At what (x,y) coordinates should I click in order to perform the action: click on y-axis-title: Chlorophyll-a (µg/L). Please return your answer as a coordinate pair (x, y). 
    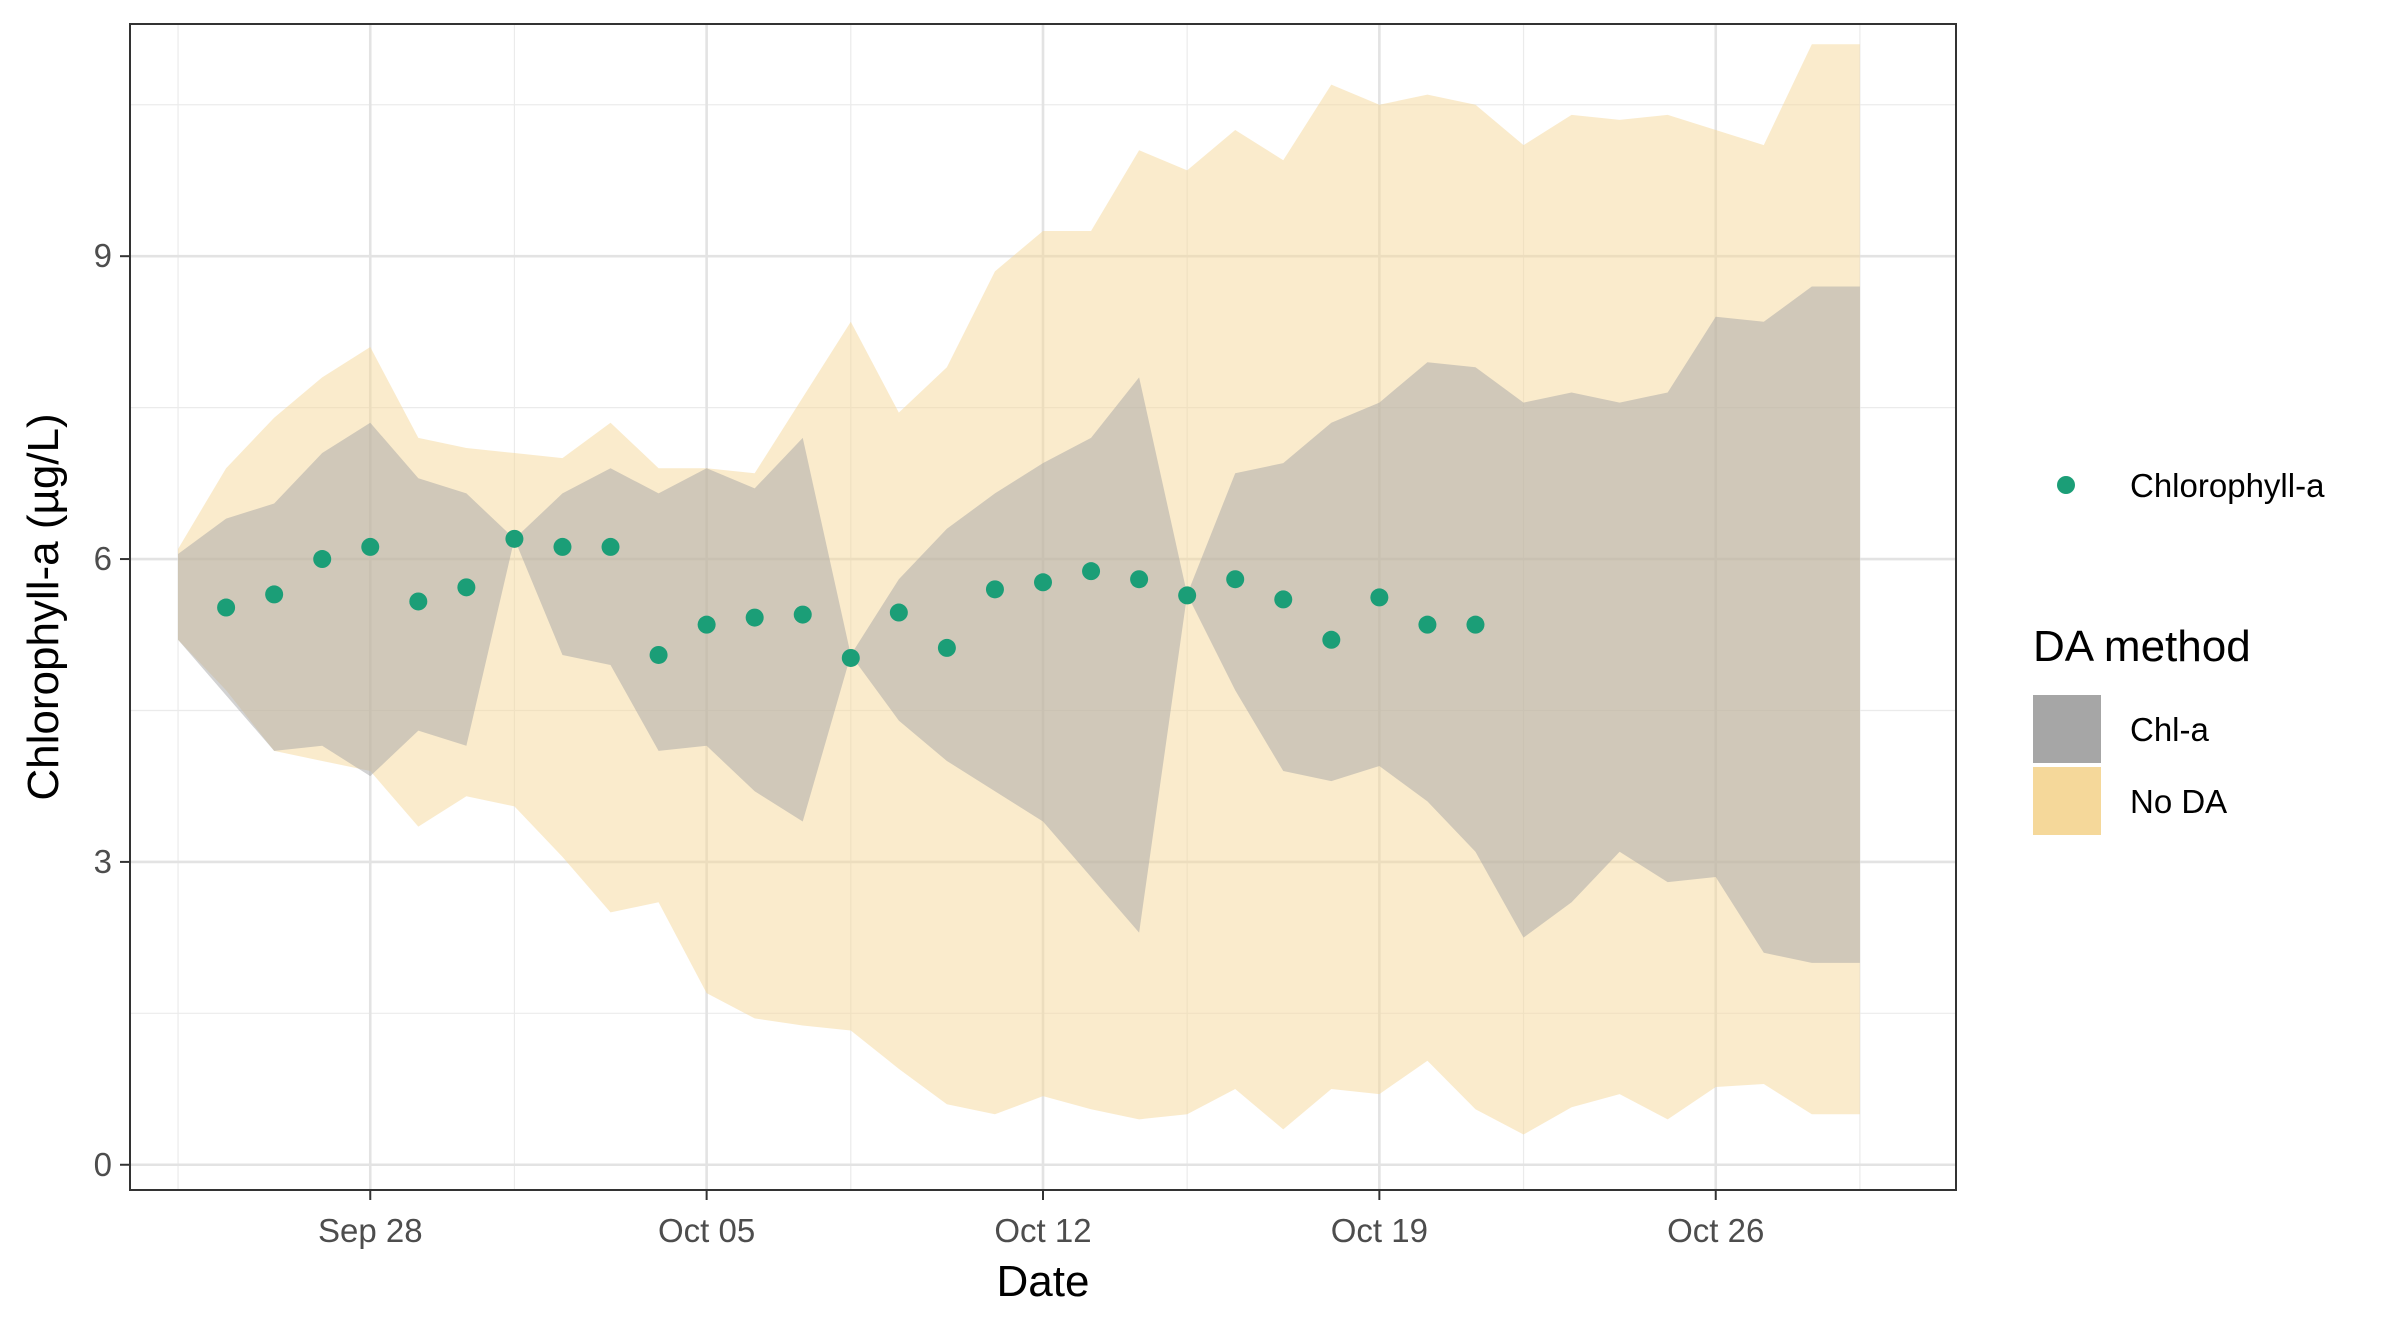
    Looking at the image, I should click on (43, 606).